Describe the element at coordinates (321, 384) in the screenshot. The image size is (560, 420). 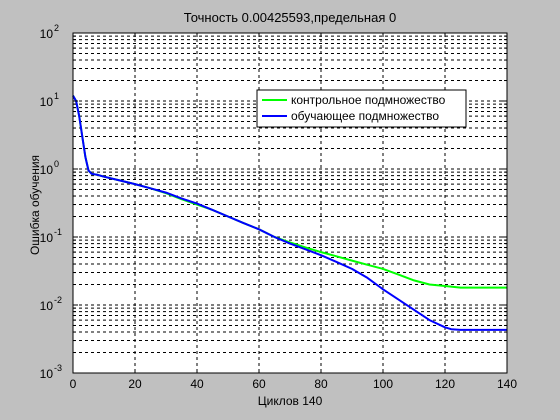
I see `x-tick-label: 80` at that location.